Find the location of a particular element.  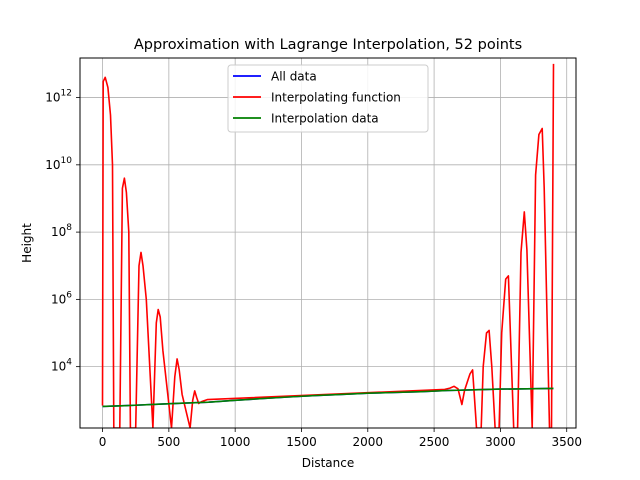

y-axis-ticks: 10⁴ 10⁶ 10⁸ 10¹⁰ 10¹² is located at coordinates (62, 231).